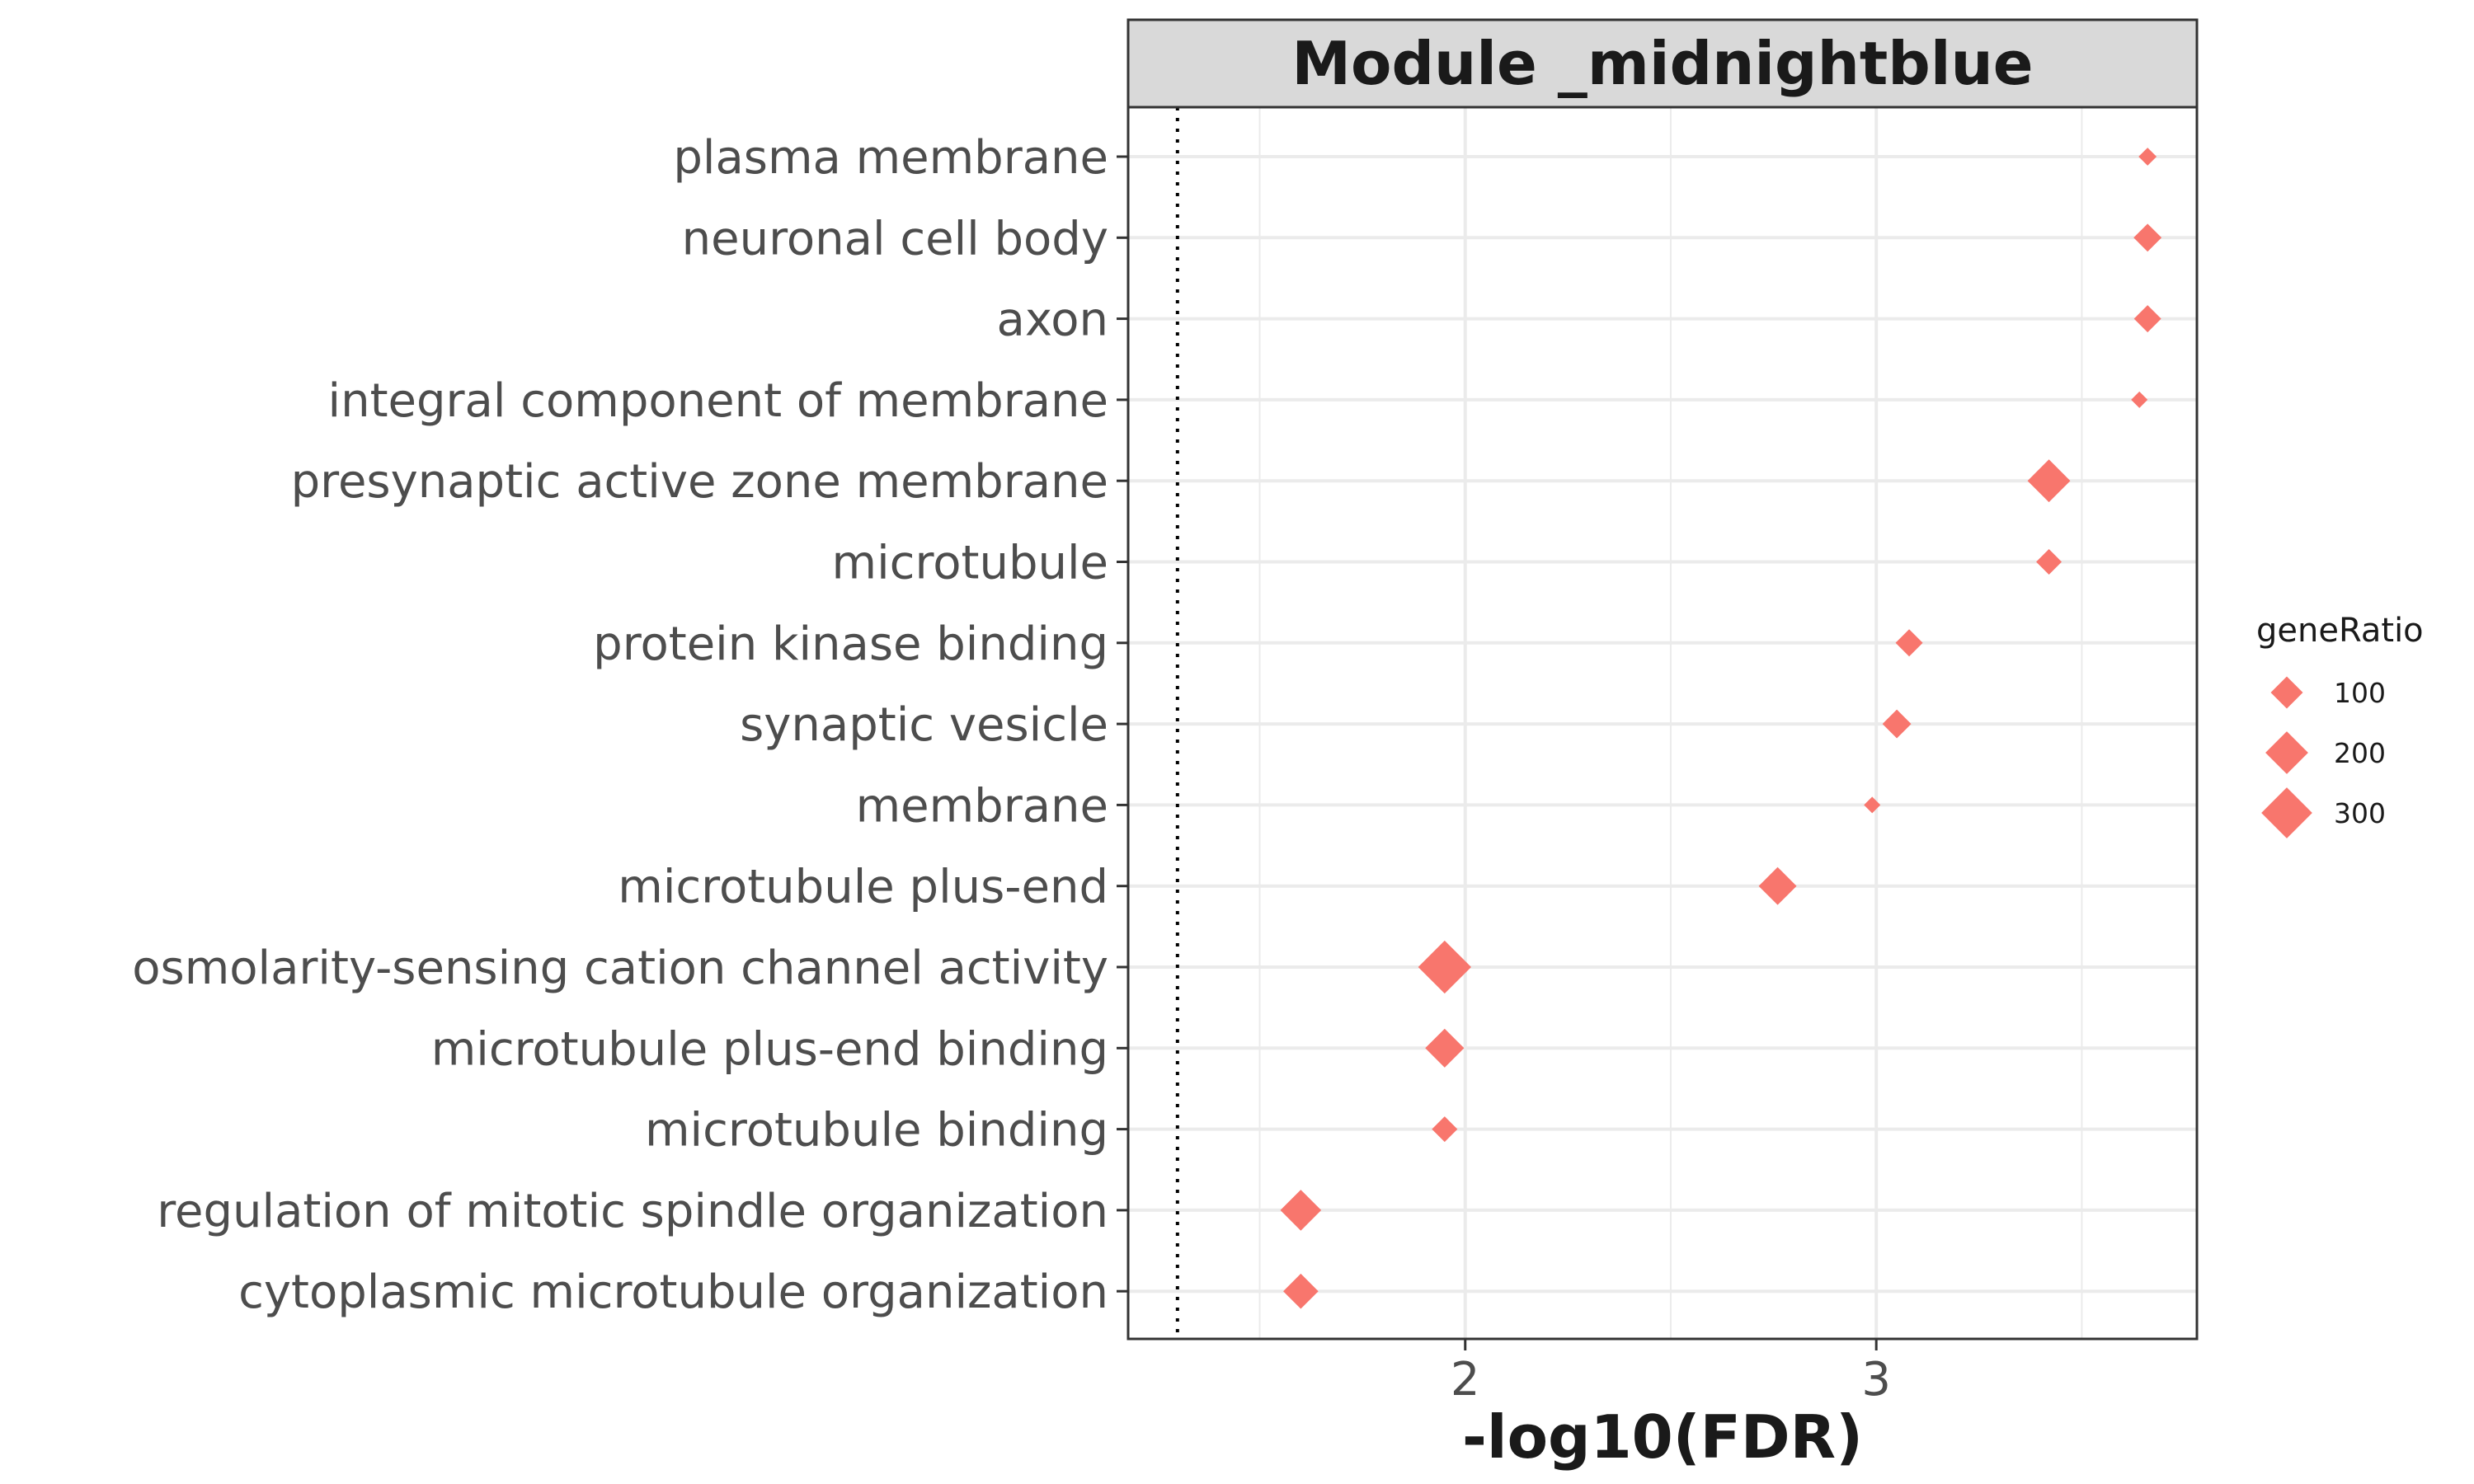  Describe the element at coordinates (970, 563) in the screenshot. I see `y-tick-label: microtubule` at that location.